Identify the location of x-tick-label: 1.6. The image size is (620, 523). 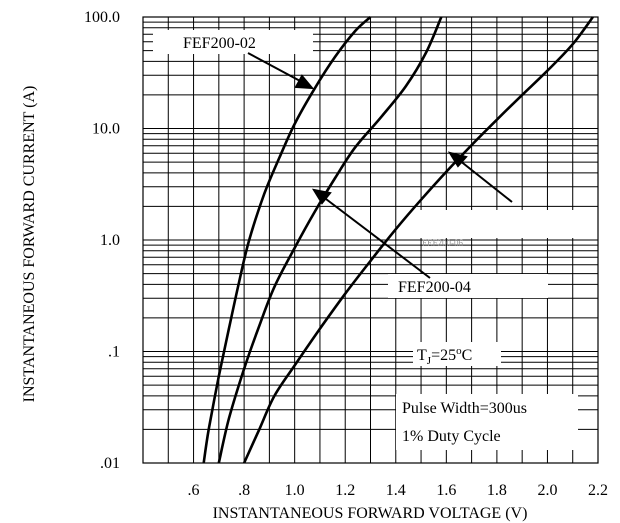
(446, 490).